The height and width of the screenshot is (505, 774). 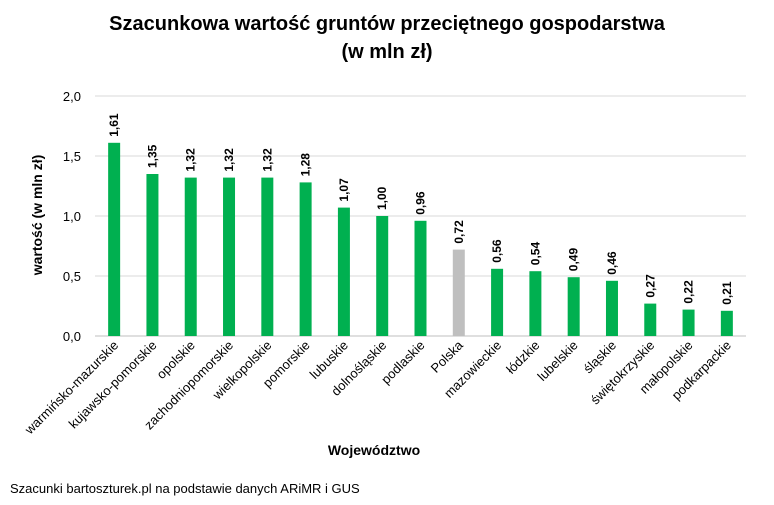 What do you see at coordinates (72, 156) in the screenshot?
I see `y-tick-label: 1,5` at bounding box center [72, 156].